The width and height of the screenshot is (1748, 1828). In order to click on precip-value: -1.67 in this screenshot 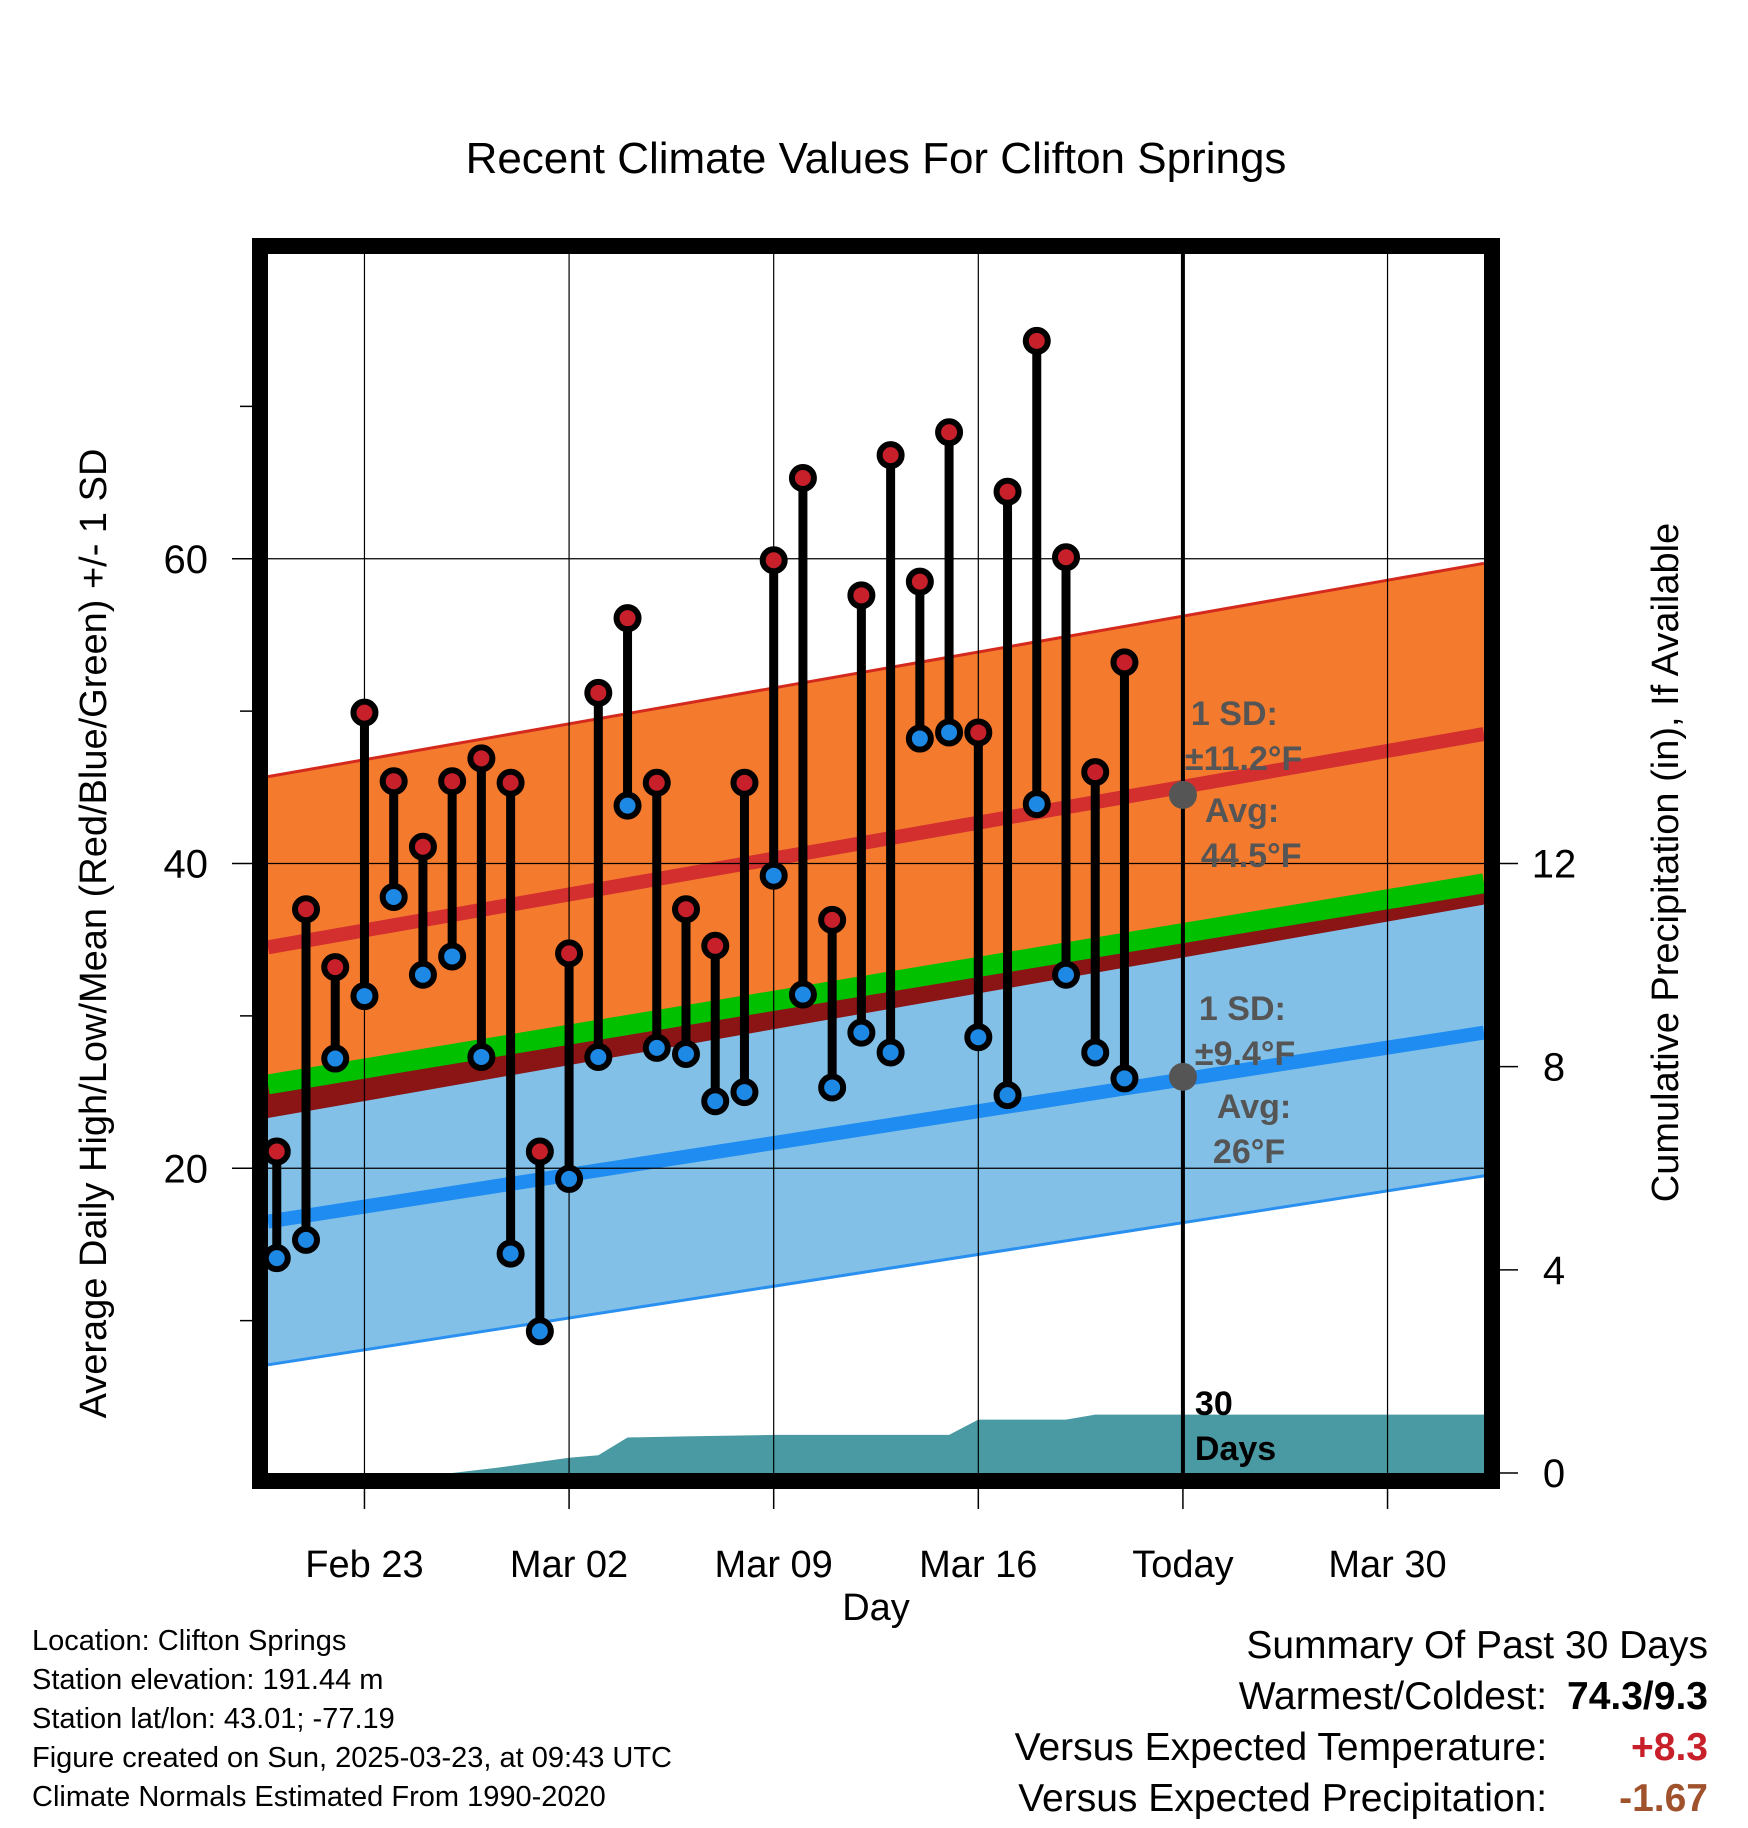, I will do `click(1663, 1798)`.